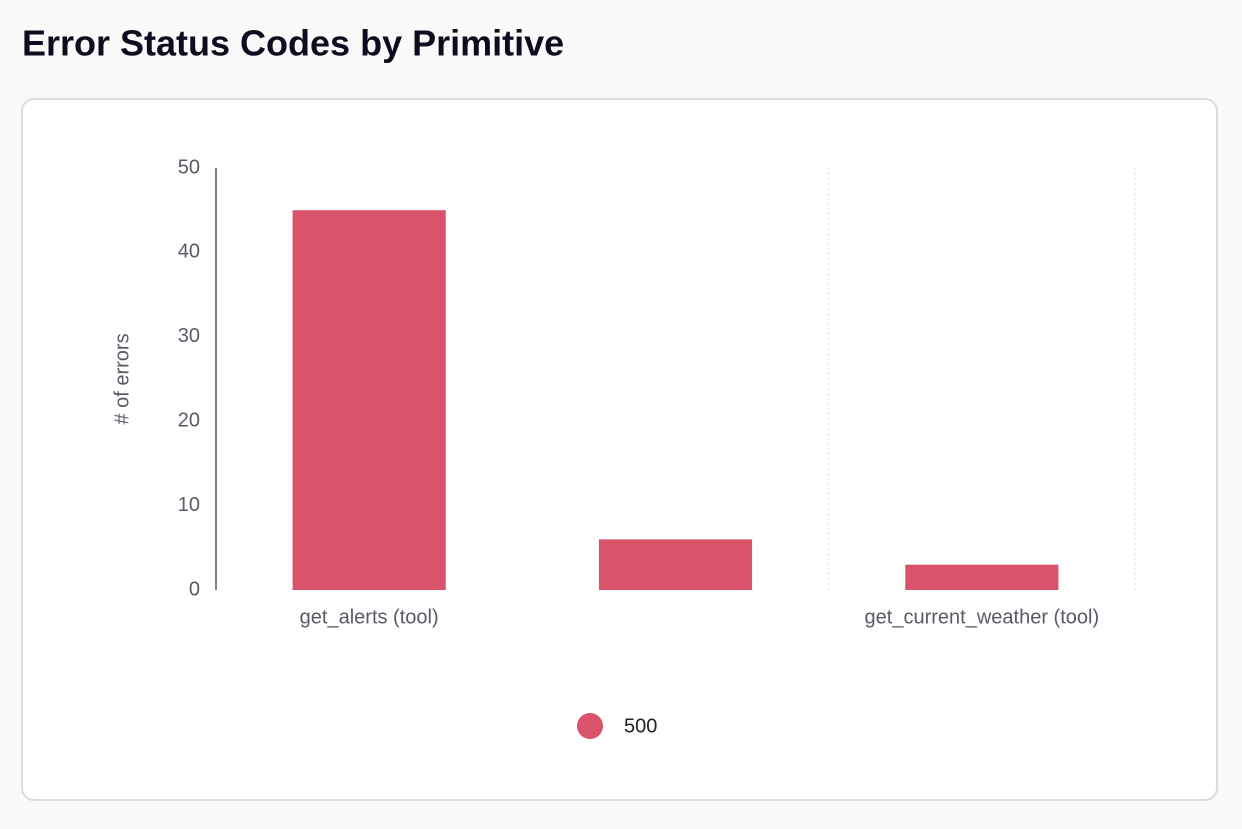 This screenshot has height=829, width=1242. Describe the element at coordinates (982, 617) in the screenshot. I see `x-tick-label: get_current_weather (tool)` at that location.